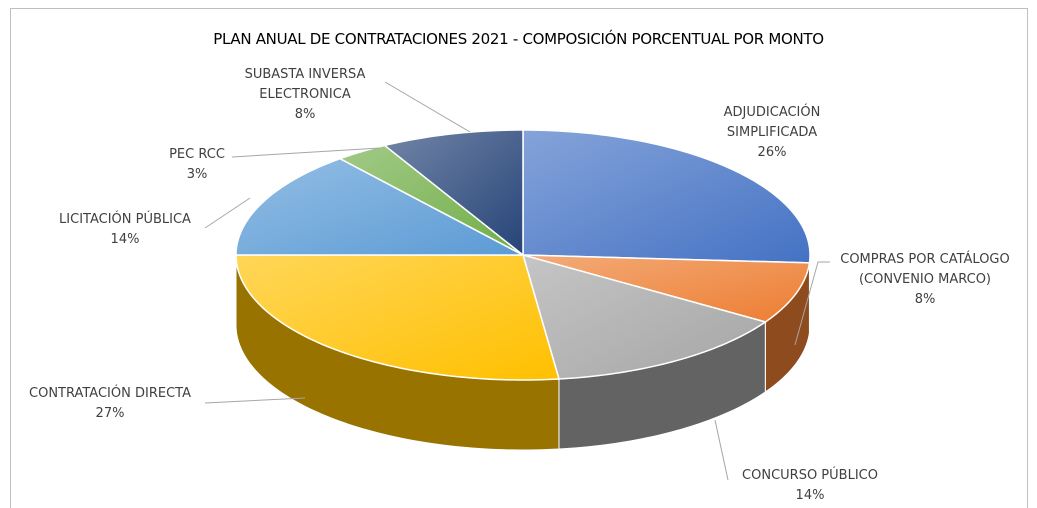 The width and height of the screenshot is (1037, 508). I want to click on label-category: PEC RCC, so click(197, 154).